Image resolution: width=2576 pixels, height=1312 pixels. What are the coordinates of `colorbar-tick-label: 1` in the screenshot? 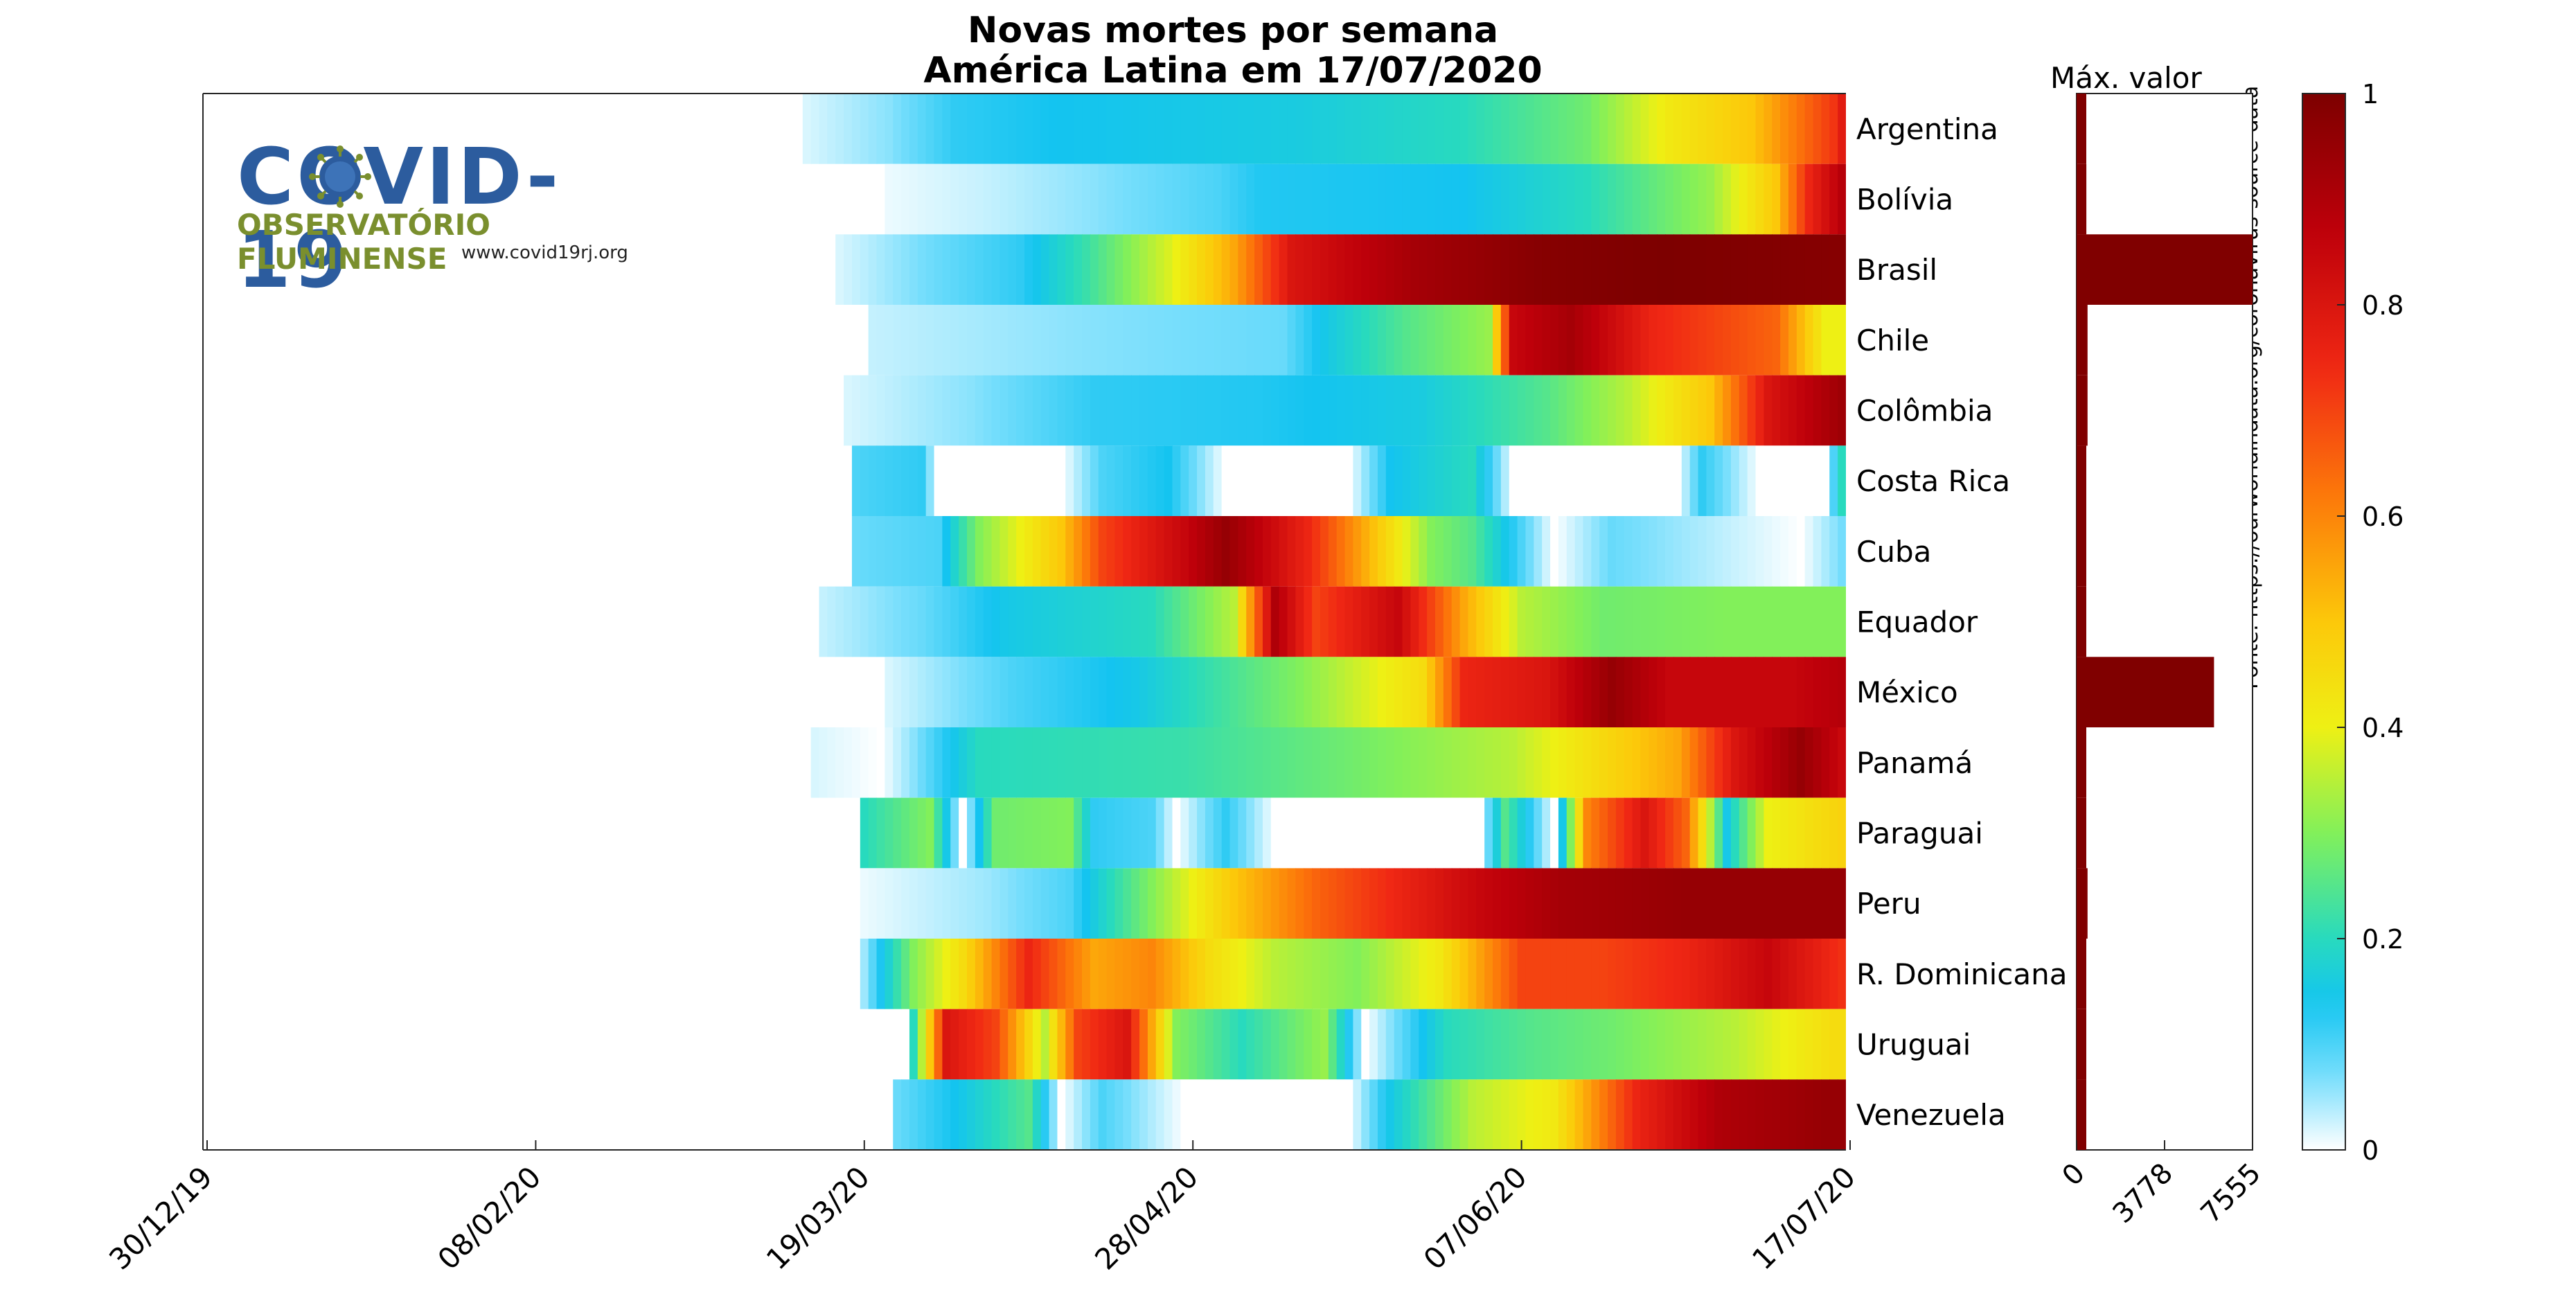 It's located at (2370, 94).